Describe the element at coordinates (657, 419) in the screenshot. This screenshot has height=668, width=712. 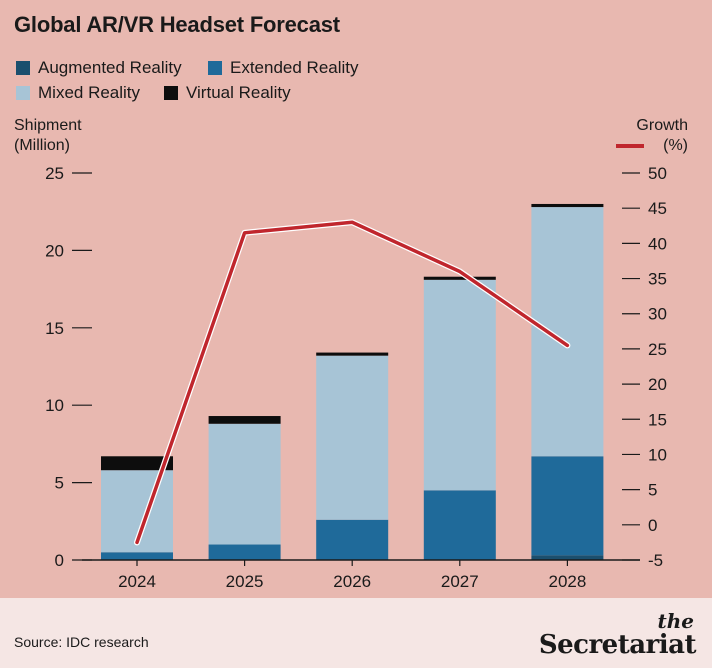
I see `right-tick-label: 15` at that location.